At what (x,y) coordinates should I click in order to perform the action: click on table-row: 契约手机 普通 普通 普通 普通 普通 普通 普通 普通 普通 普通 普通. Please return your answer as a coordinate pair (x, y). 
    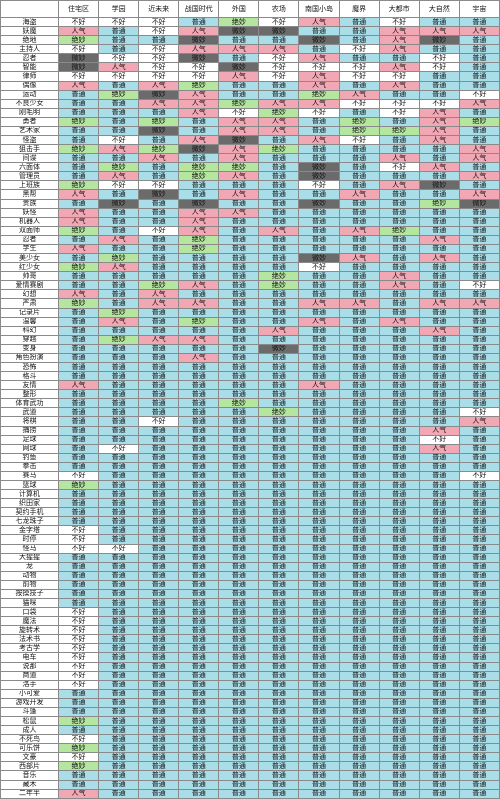
    Looking at the image, I should click on (250, 512).